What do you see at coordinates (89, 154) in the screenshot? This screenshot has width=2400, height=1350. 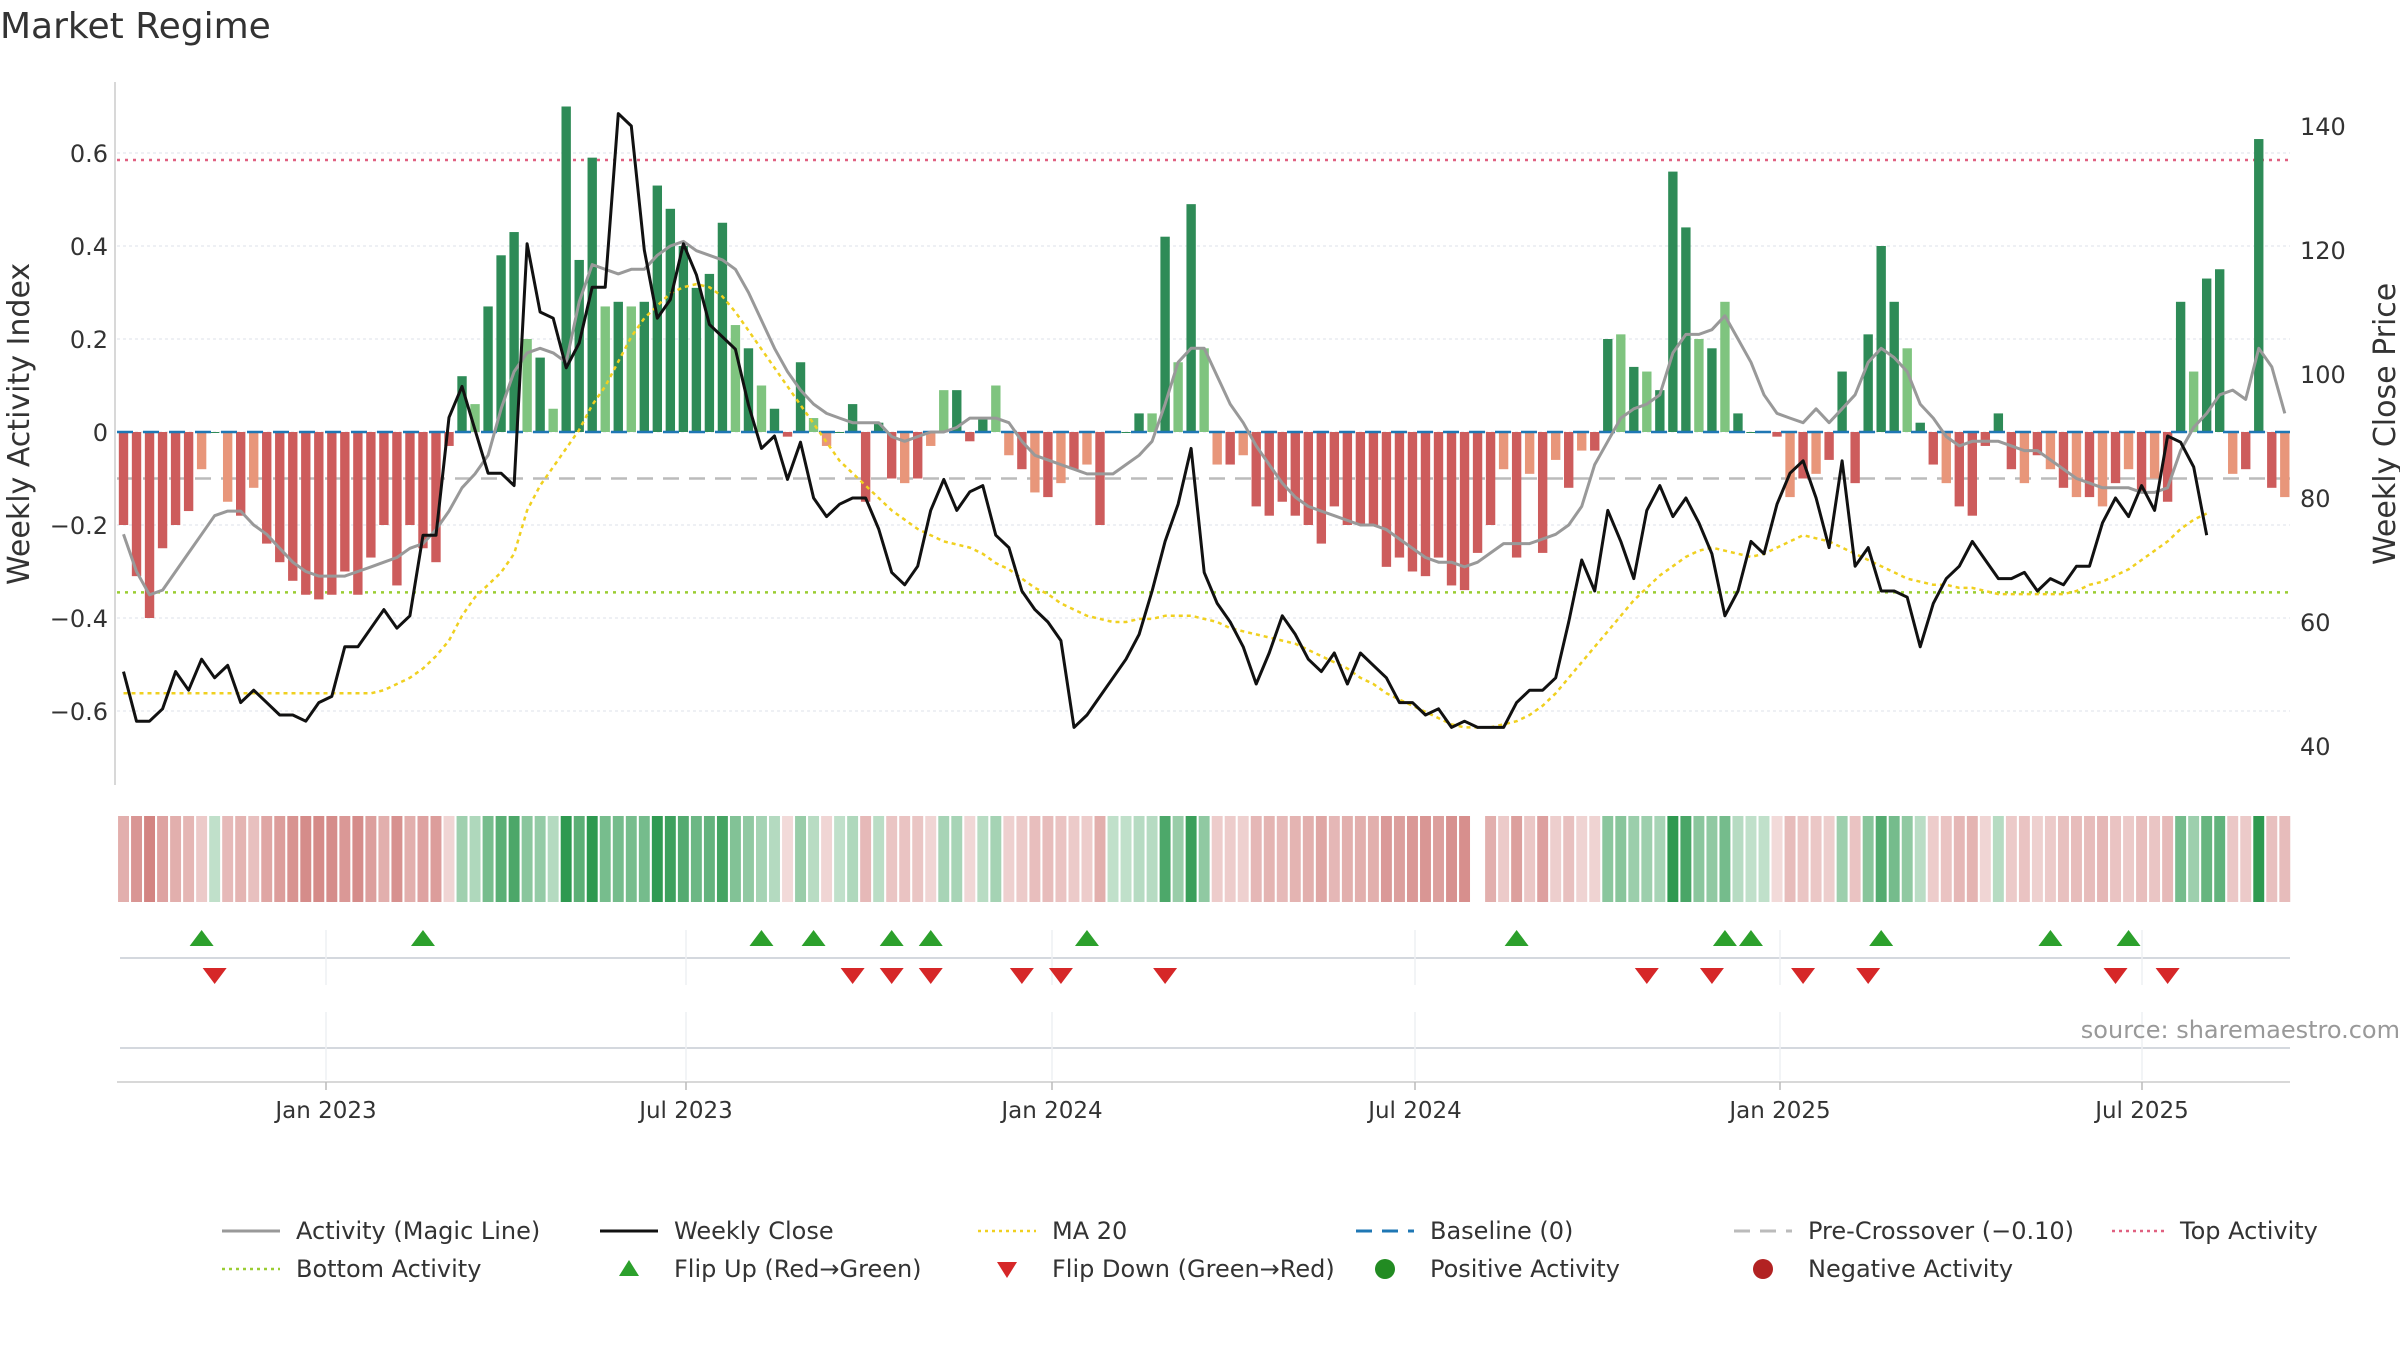 I see `y-tick-left: 0.6` at bounding box center [89, 154].